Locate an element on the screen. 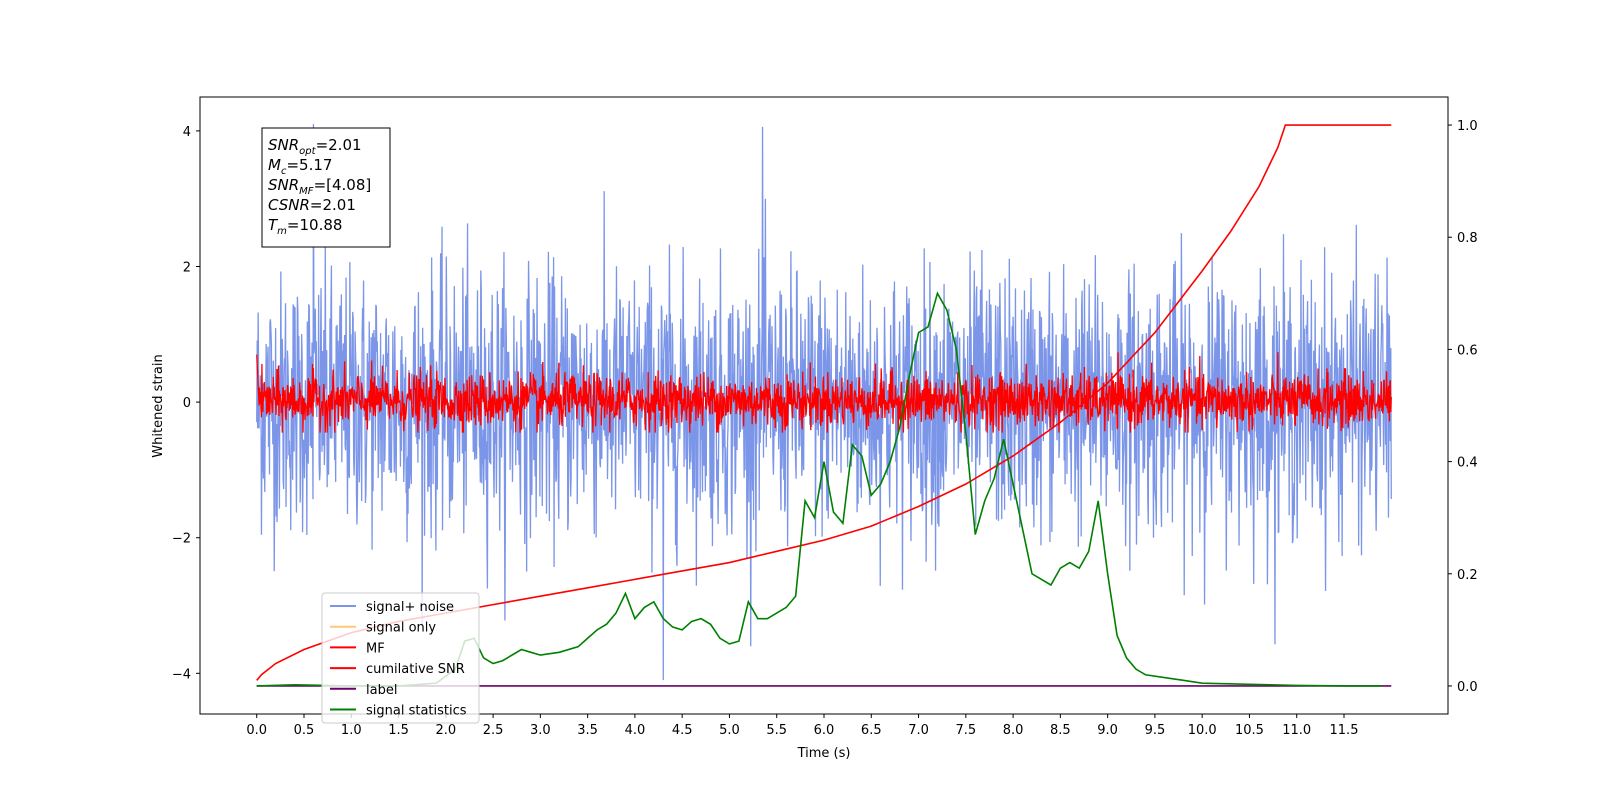  y-axis-label: Whitened strain is located at coordinates (158, 405).